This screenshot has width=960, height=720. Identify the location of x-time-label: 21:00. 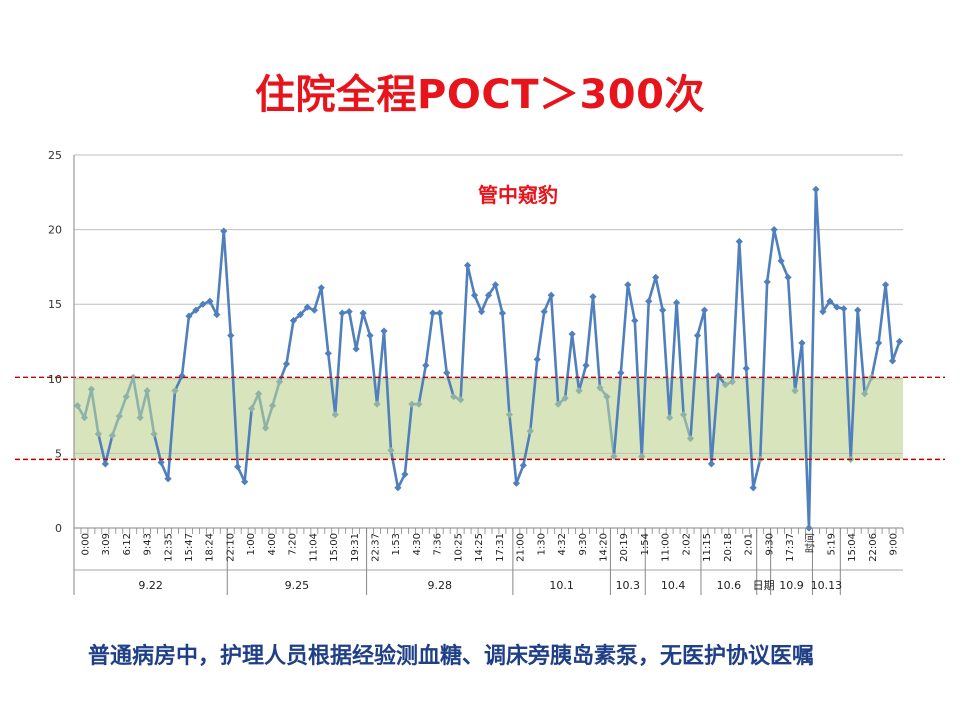
(521, 547).